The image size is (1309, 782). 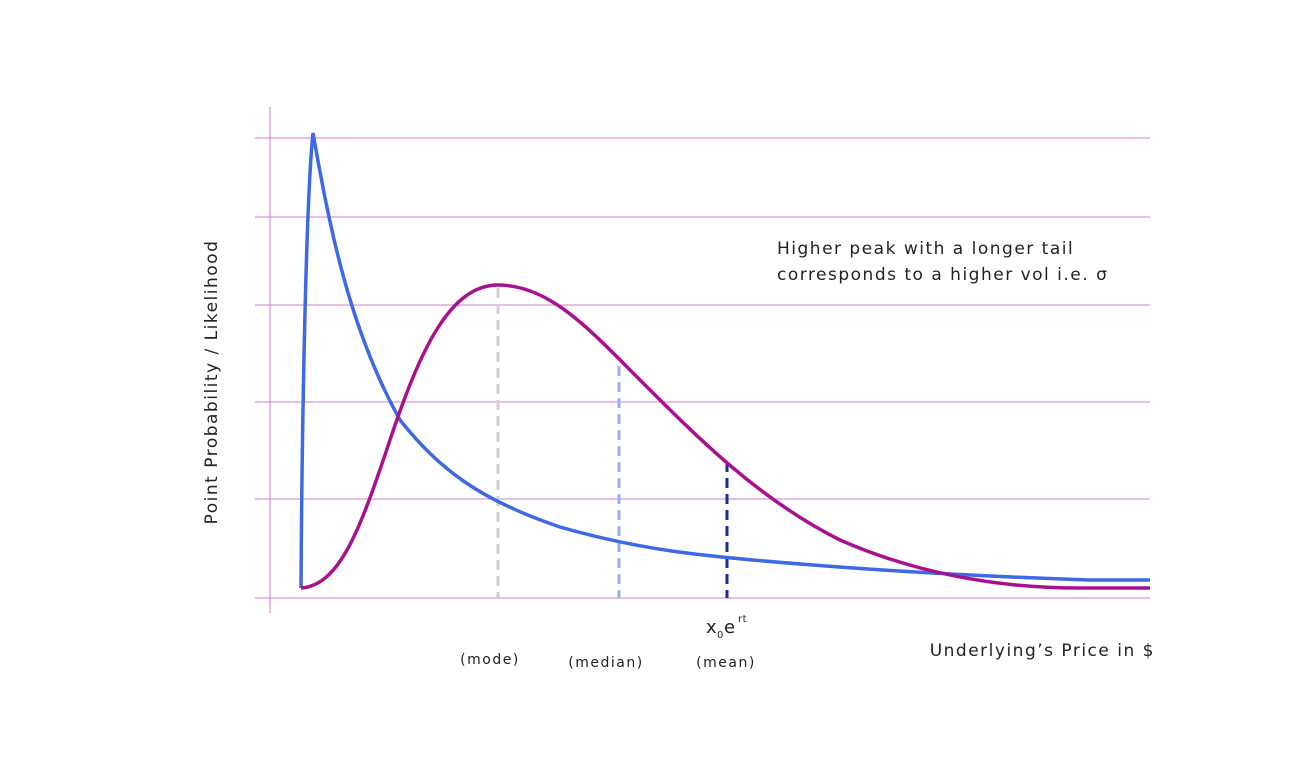 I want to click on formula-exp-base: e, so click(x=729, y=627).